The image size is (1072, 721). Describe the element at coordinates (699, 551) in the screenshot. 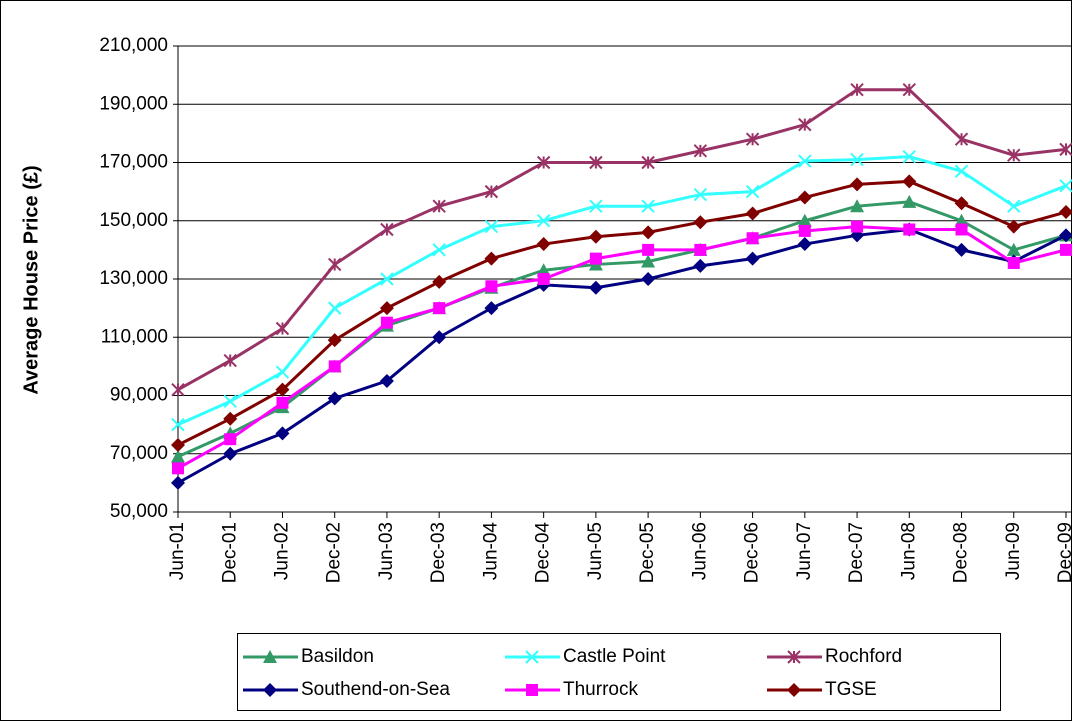

I see `x-tick-label: Jun-06` at that location.